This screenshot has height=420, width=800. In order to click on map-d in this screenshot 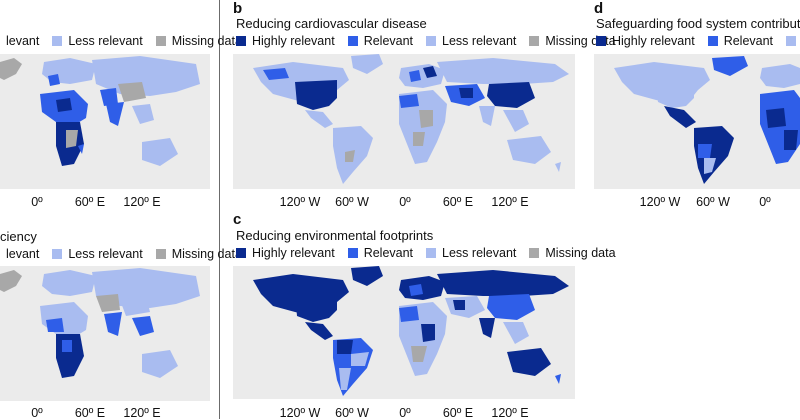, I will do `click(697, 121)`.